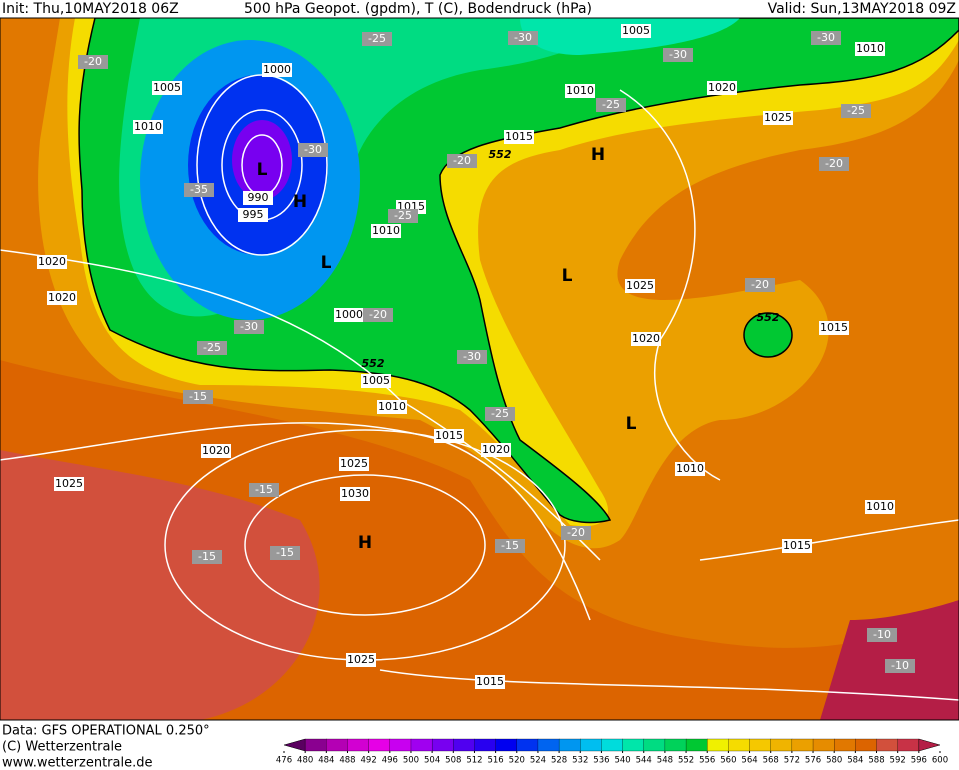  Describe the element at coordinates (517, 761) in the screenshot. I see `colorbar-label: 520` at that location.